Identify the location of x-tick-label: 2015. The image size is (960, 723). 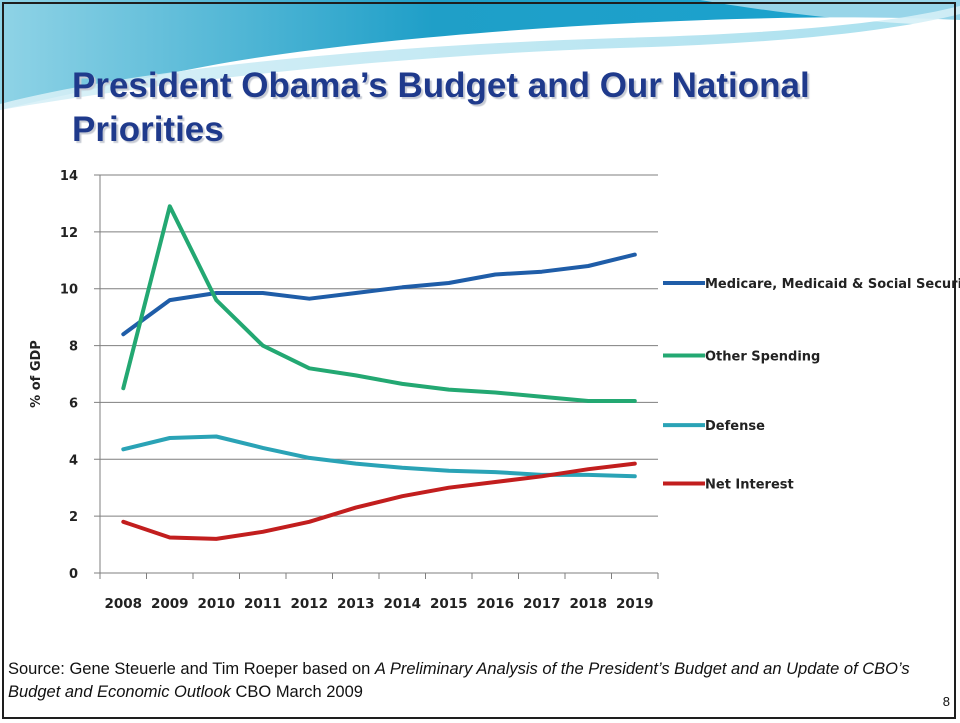
(449, 604).